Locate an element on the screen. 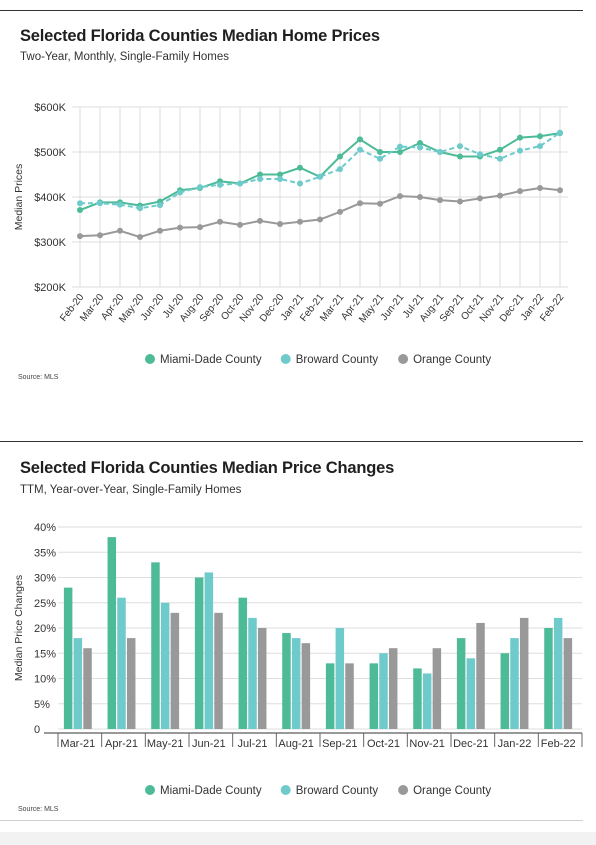 This screenshot has height=845, width=596. x-tick-label: Jan-22 is located at coordinates (515, 744).